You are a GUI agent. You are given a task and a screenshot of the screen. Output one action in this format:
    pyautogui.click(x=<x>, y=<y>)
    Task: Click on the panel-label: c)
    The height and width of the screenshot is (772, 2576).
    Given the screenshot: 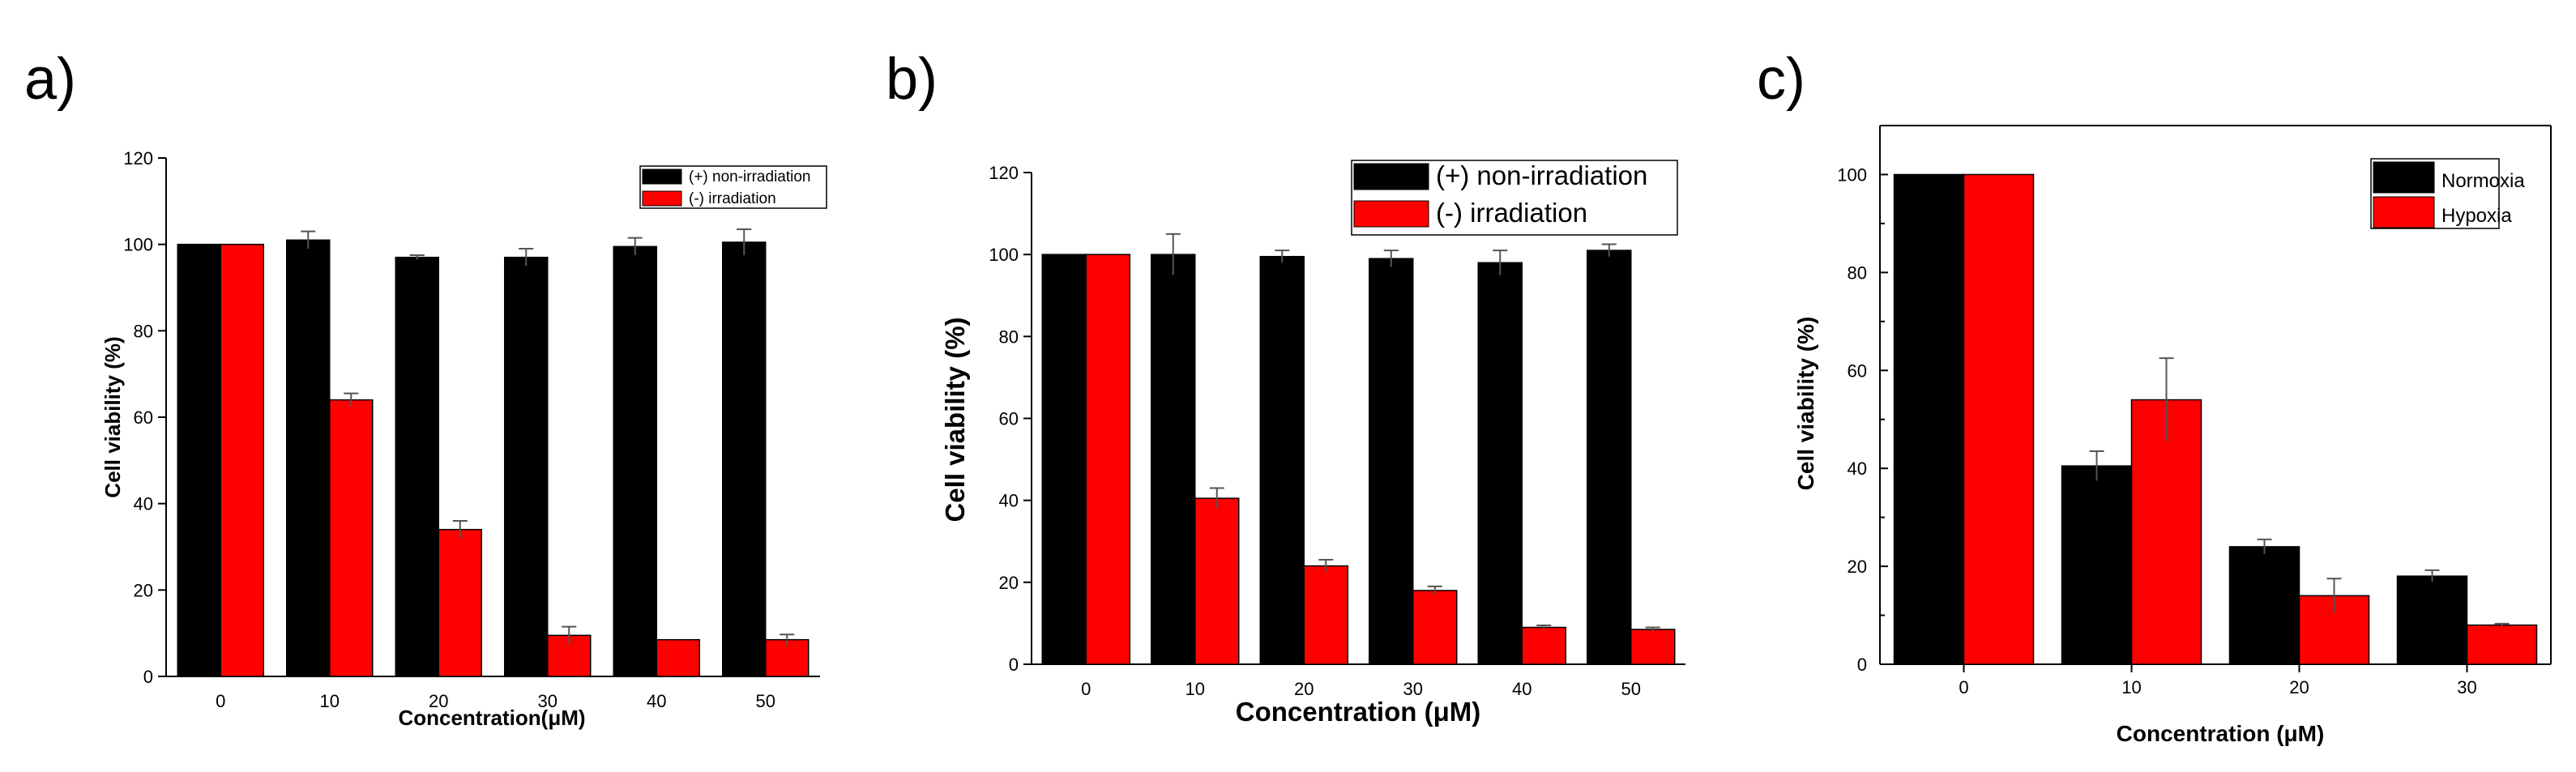 What is the action you would take?
    pyautogui.click(x=1781, y=79)
    